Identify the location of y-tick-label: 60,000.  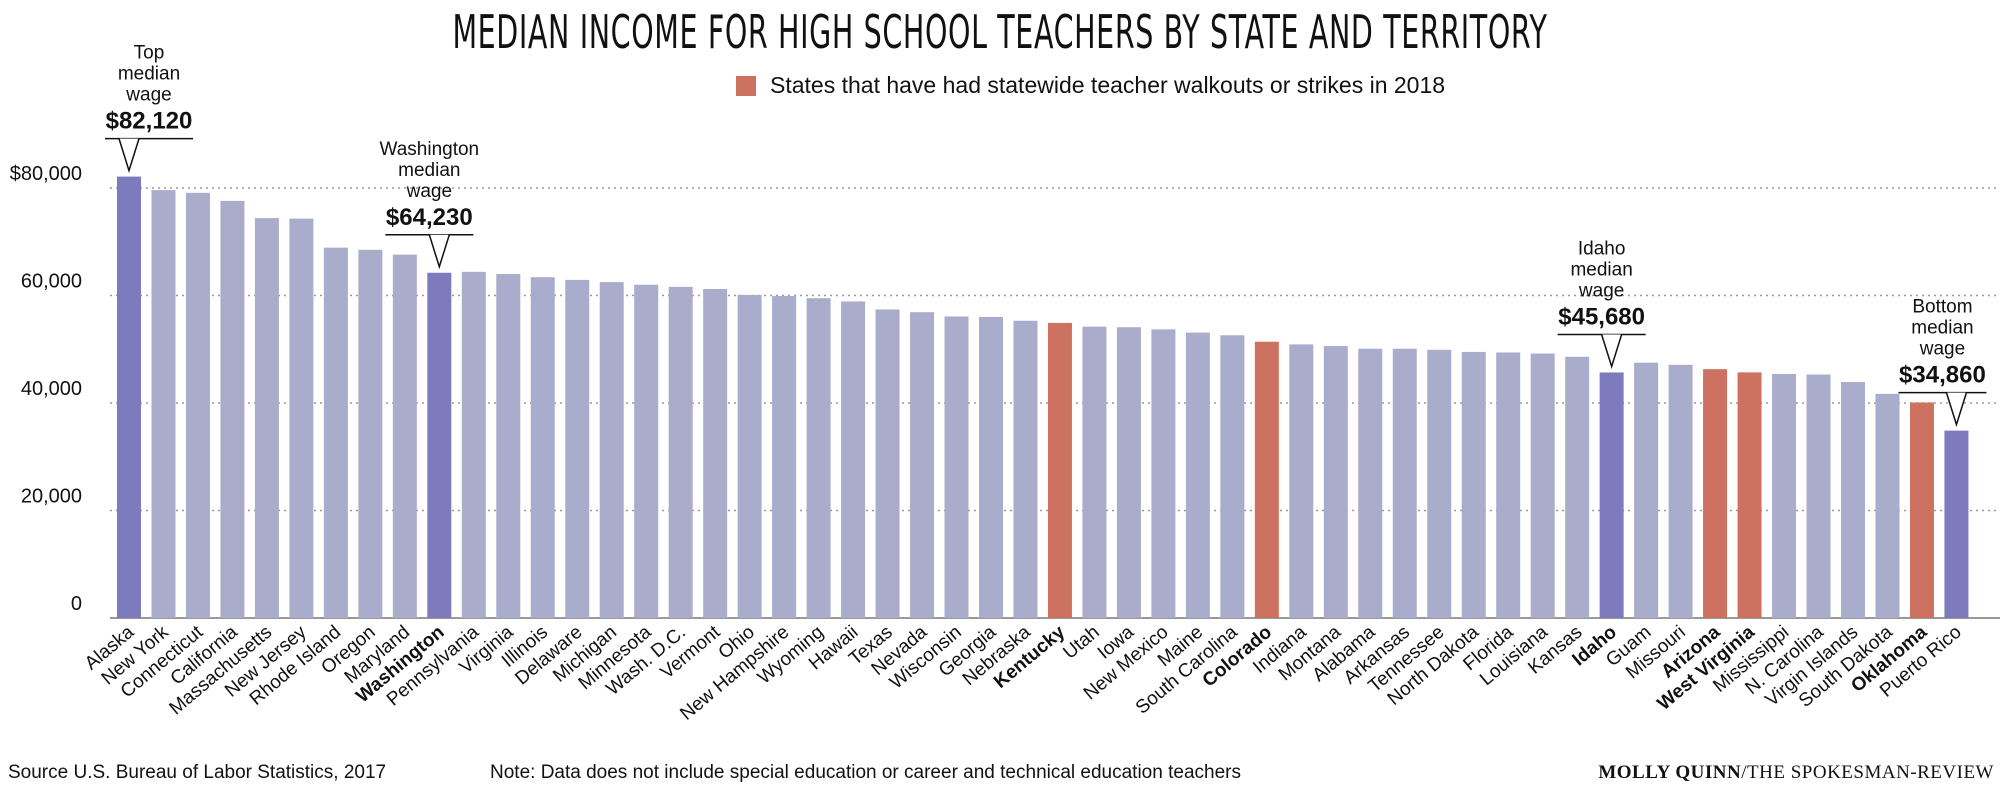
(51, 282).